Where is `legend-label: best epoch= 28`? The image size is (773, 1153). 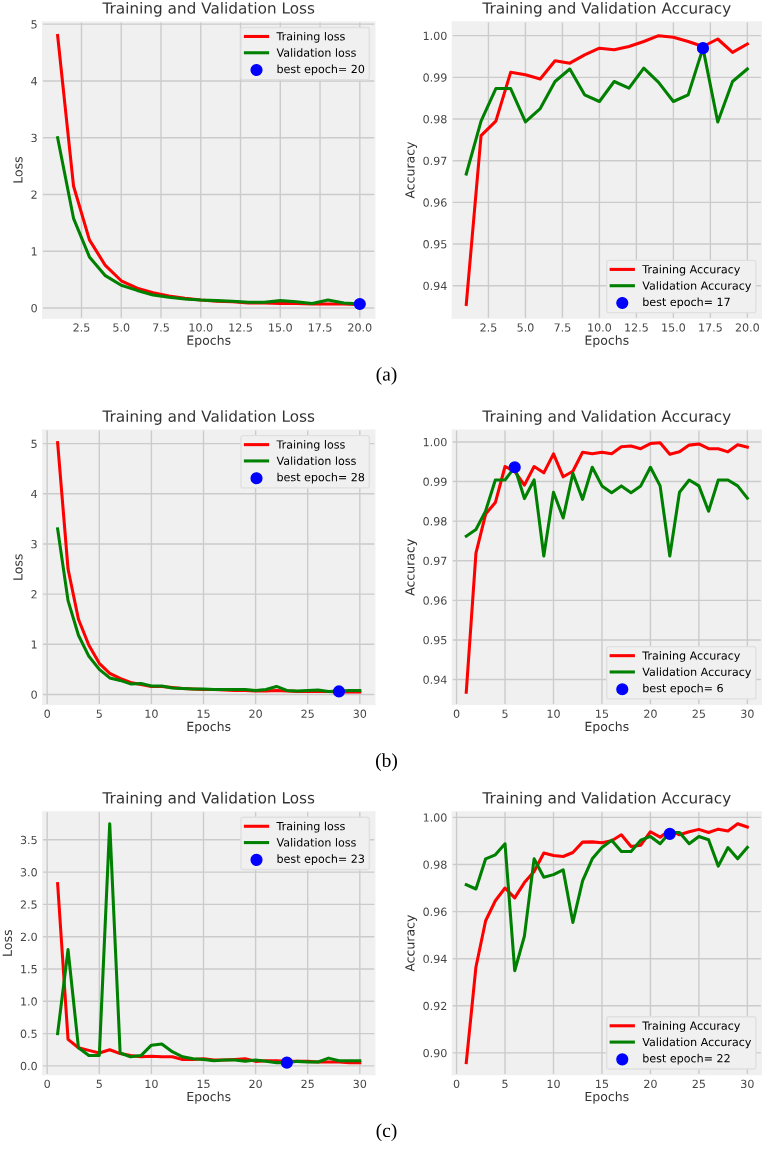 legend-label: best epoch= 28 is located at coordinates (321, 478).